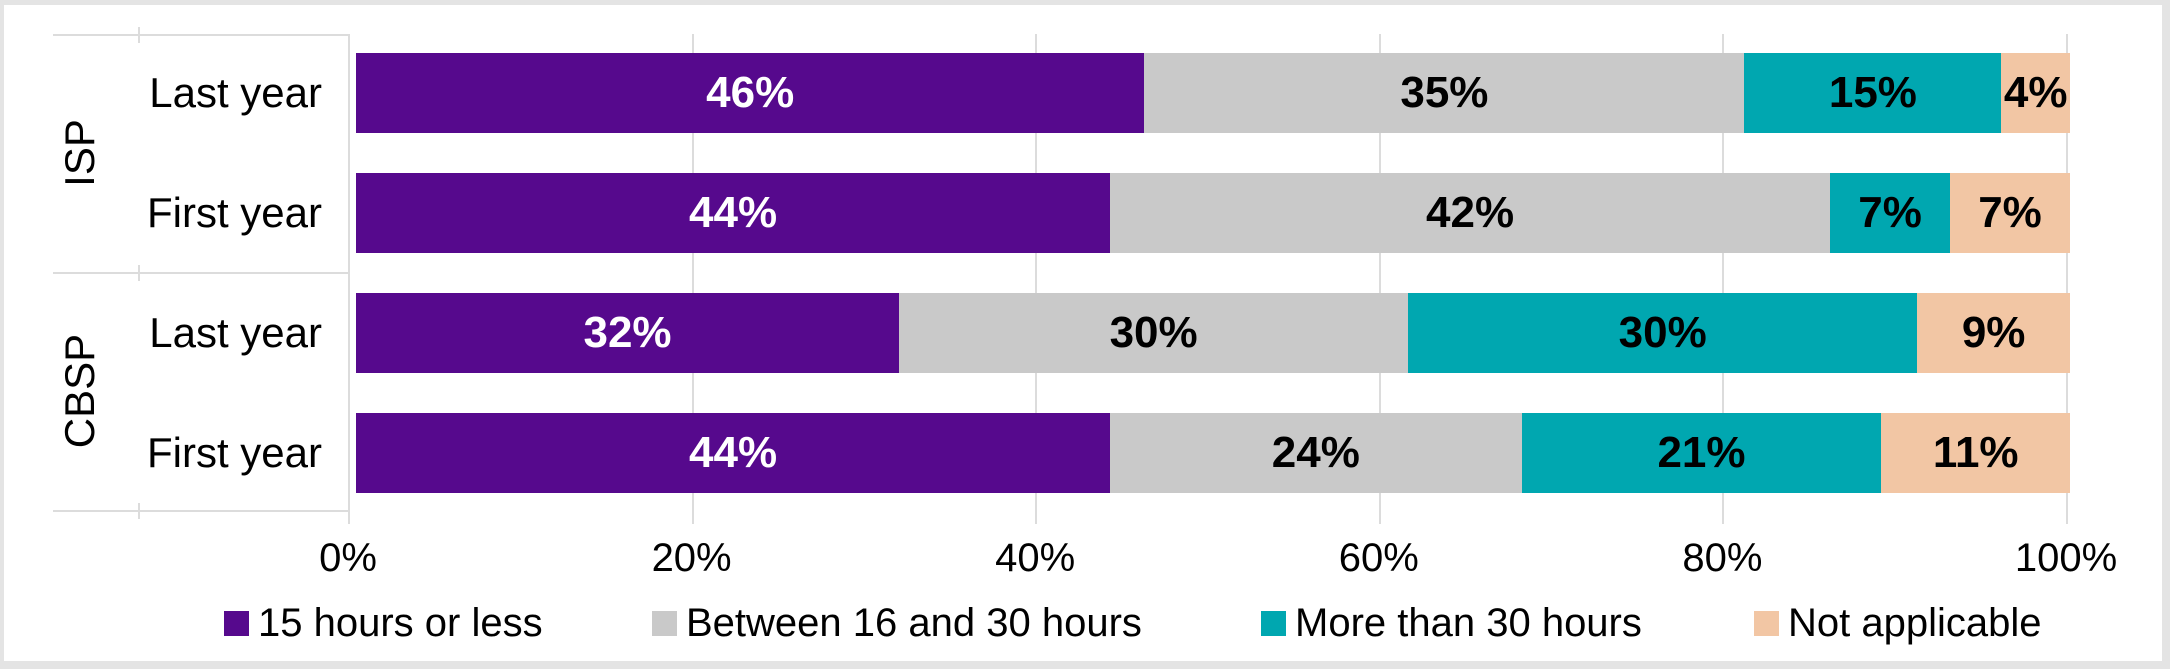 The image size is (2170, 669). I want to click on legend-item: Between 16 and 30 hours, so click(897, 623).